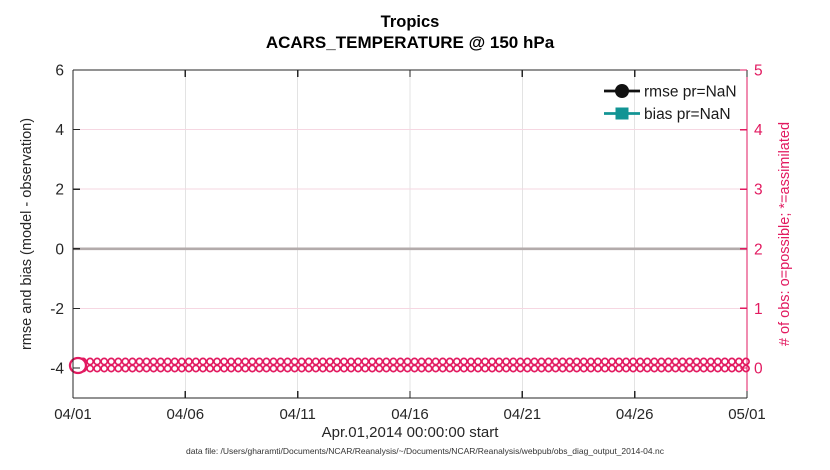 The height and width of the screenshot is (470, 830). What do you see at coordinates (758, 309) in the screenshot?
I see `right-y-tick-label: 1` at bounding box center [758, 309].